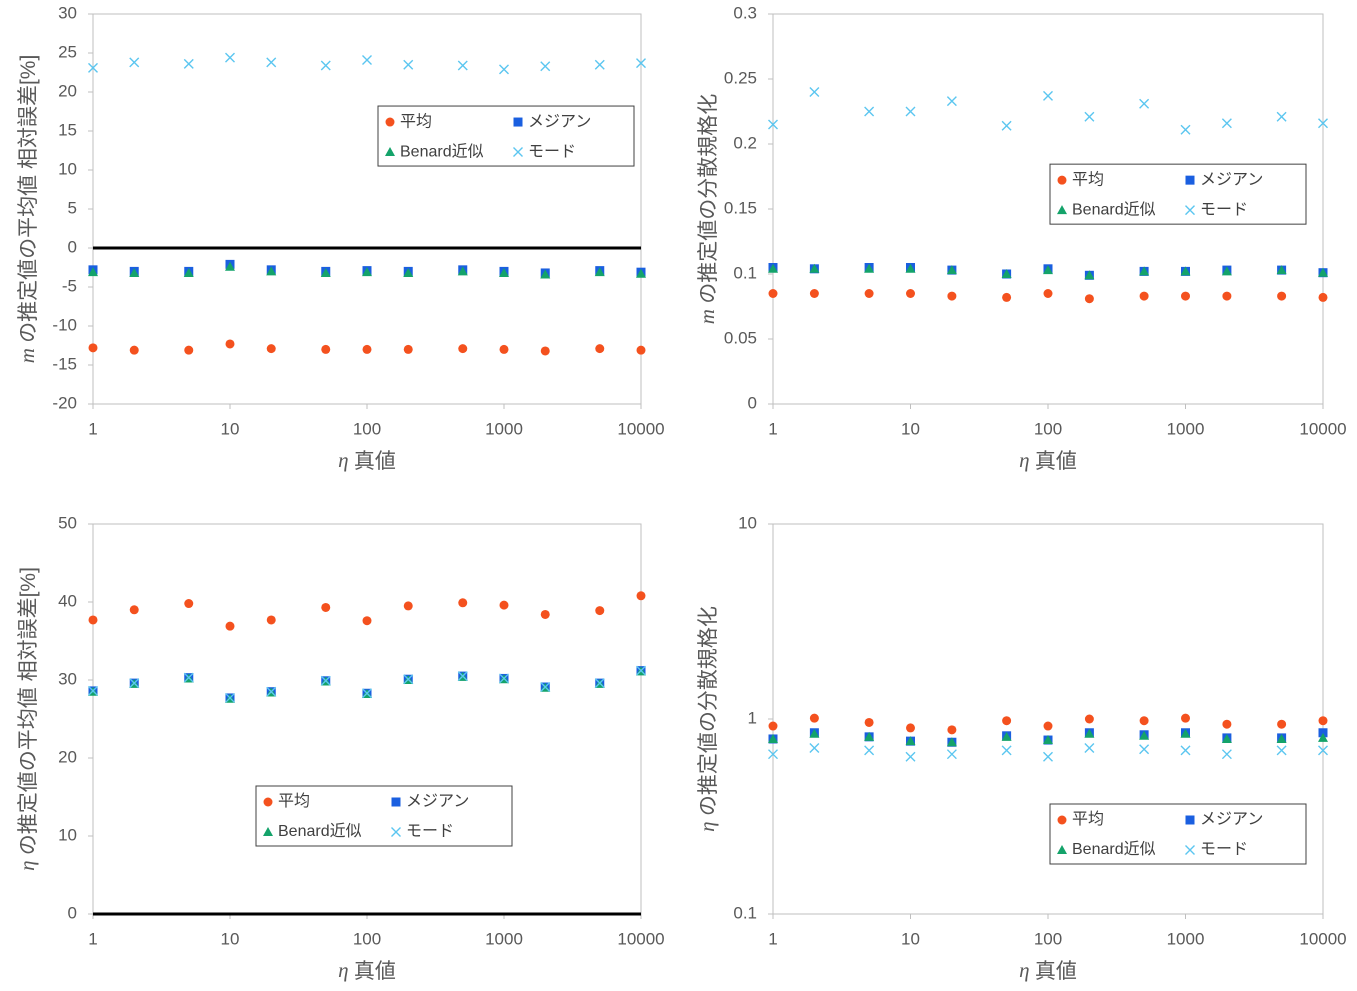 This screenshot has height=991, width=1357. Describe the element at coordinates (745, 12) in the screenshot. I see `y-tick-label: 0.3` at that location.